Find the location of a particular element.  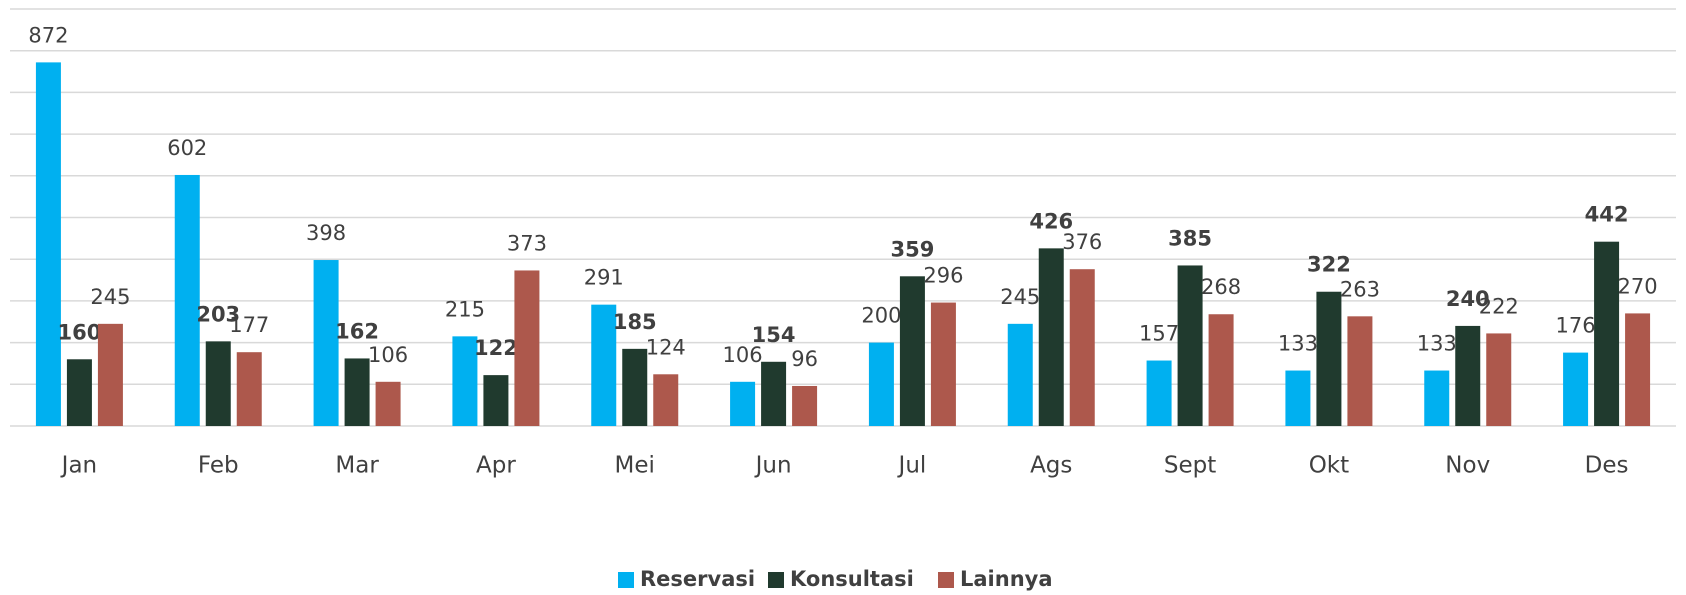

legend-label: Lainnya is located at coordinates (1006, 579).